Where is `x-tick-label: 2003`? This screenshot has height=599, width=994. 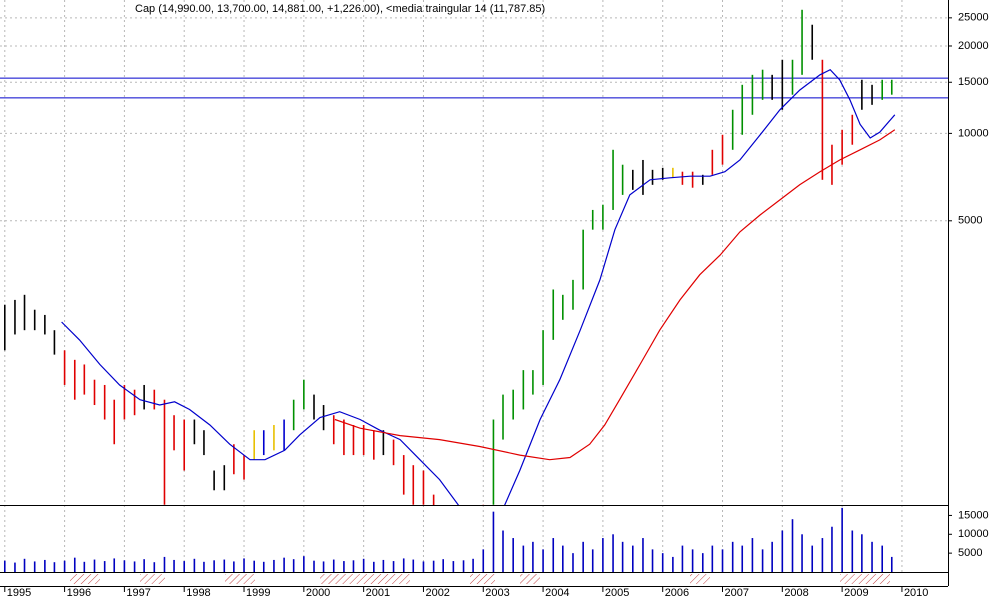
x-tick-label: 2003 is located at coordinates (497, 593).